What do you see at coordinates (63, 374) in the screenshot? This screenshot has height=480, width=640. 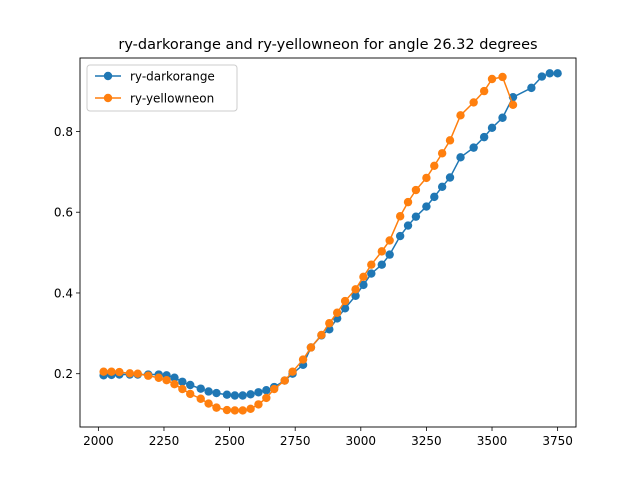 I see `y-tick-label: 0.2` at bounding box center [63, 374].